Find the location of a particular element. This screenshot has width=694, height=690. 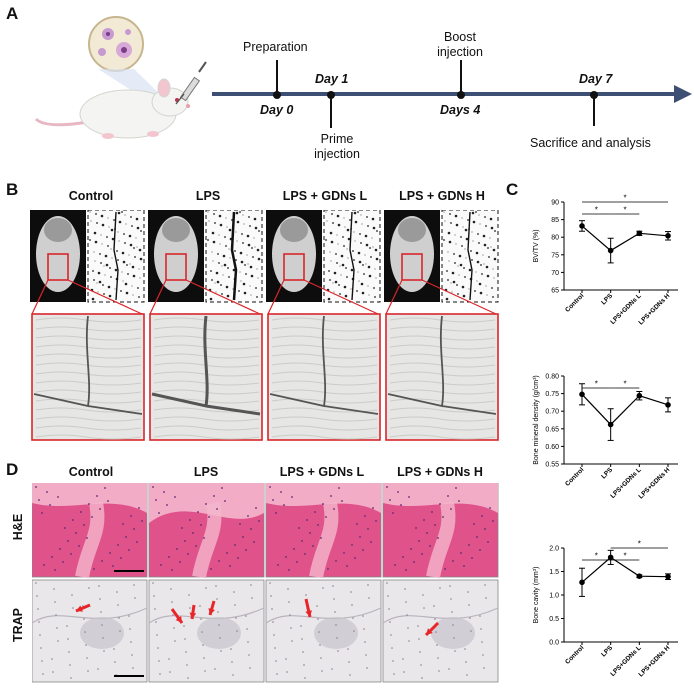

dot-day4 is located at coordinates (461, 95).